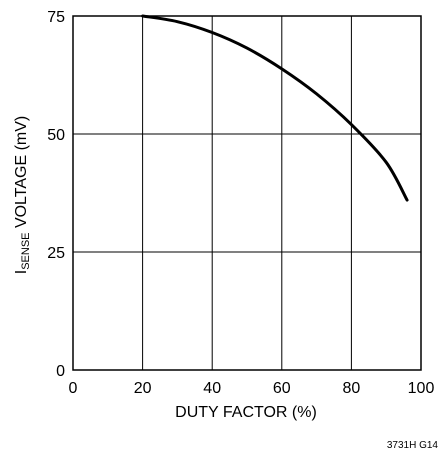 This screenshot has height=453, width=441. Describe the element at coordinates (246, 412) in the screenshot. I see `x-axis-title: DUTY FACTOR (%)` at that location.